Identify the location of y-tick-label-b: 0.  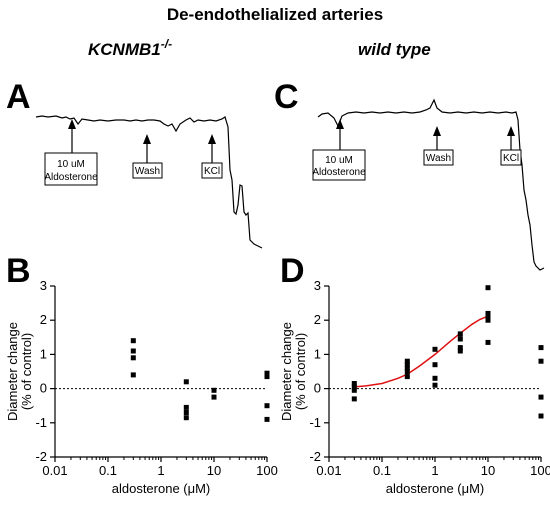
(43, 388).